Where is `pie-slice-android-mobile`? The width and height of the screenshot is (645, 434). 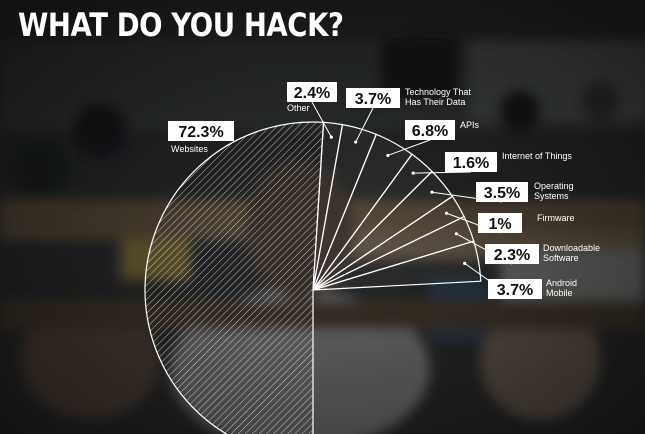 pie-slice-android-mobile is located at coordinates (397, 265).